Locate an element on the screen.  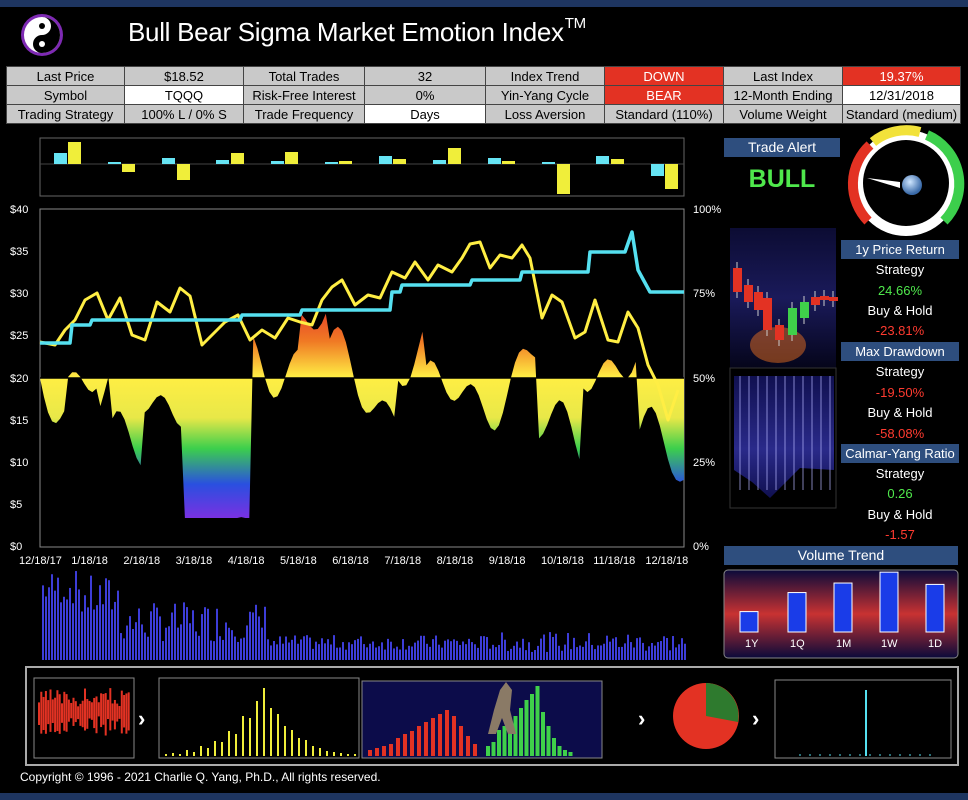
stat-bh-value: -1.57 is located at coordinates (900, 534).